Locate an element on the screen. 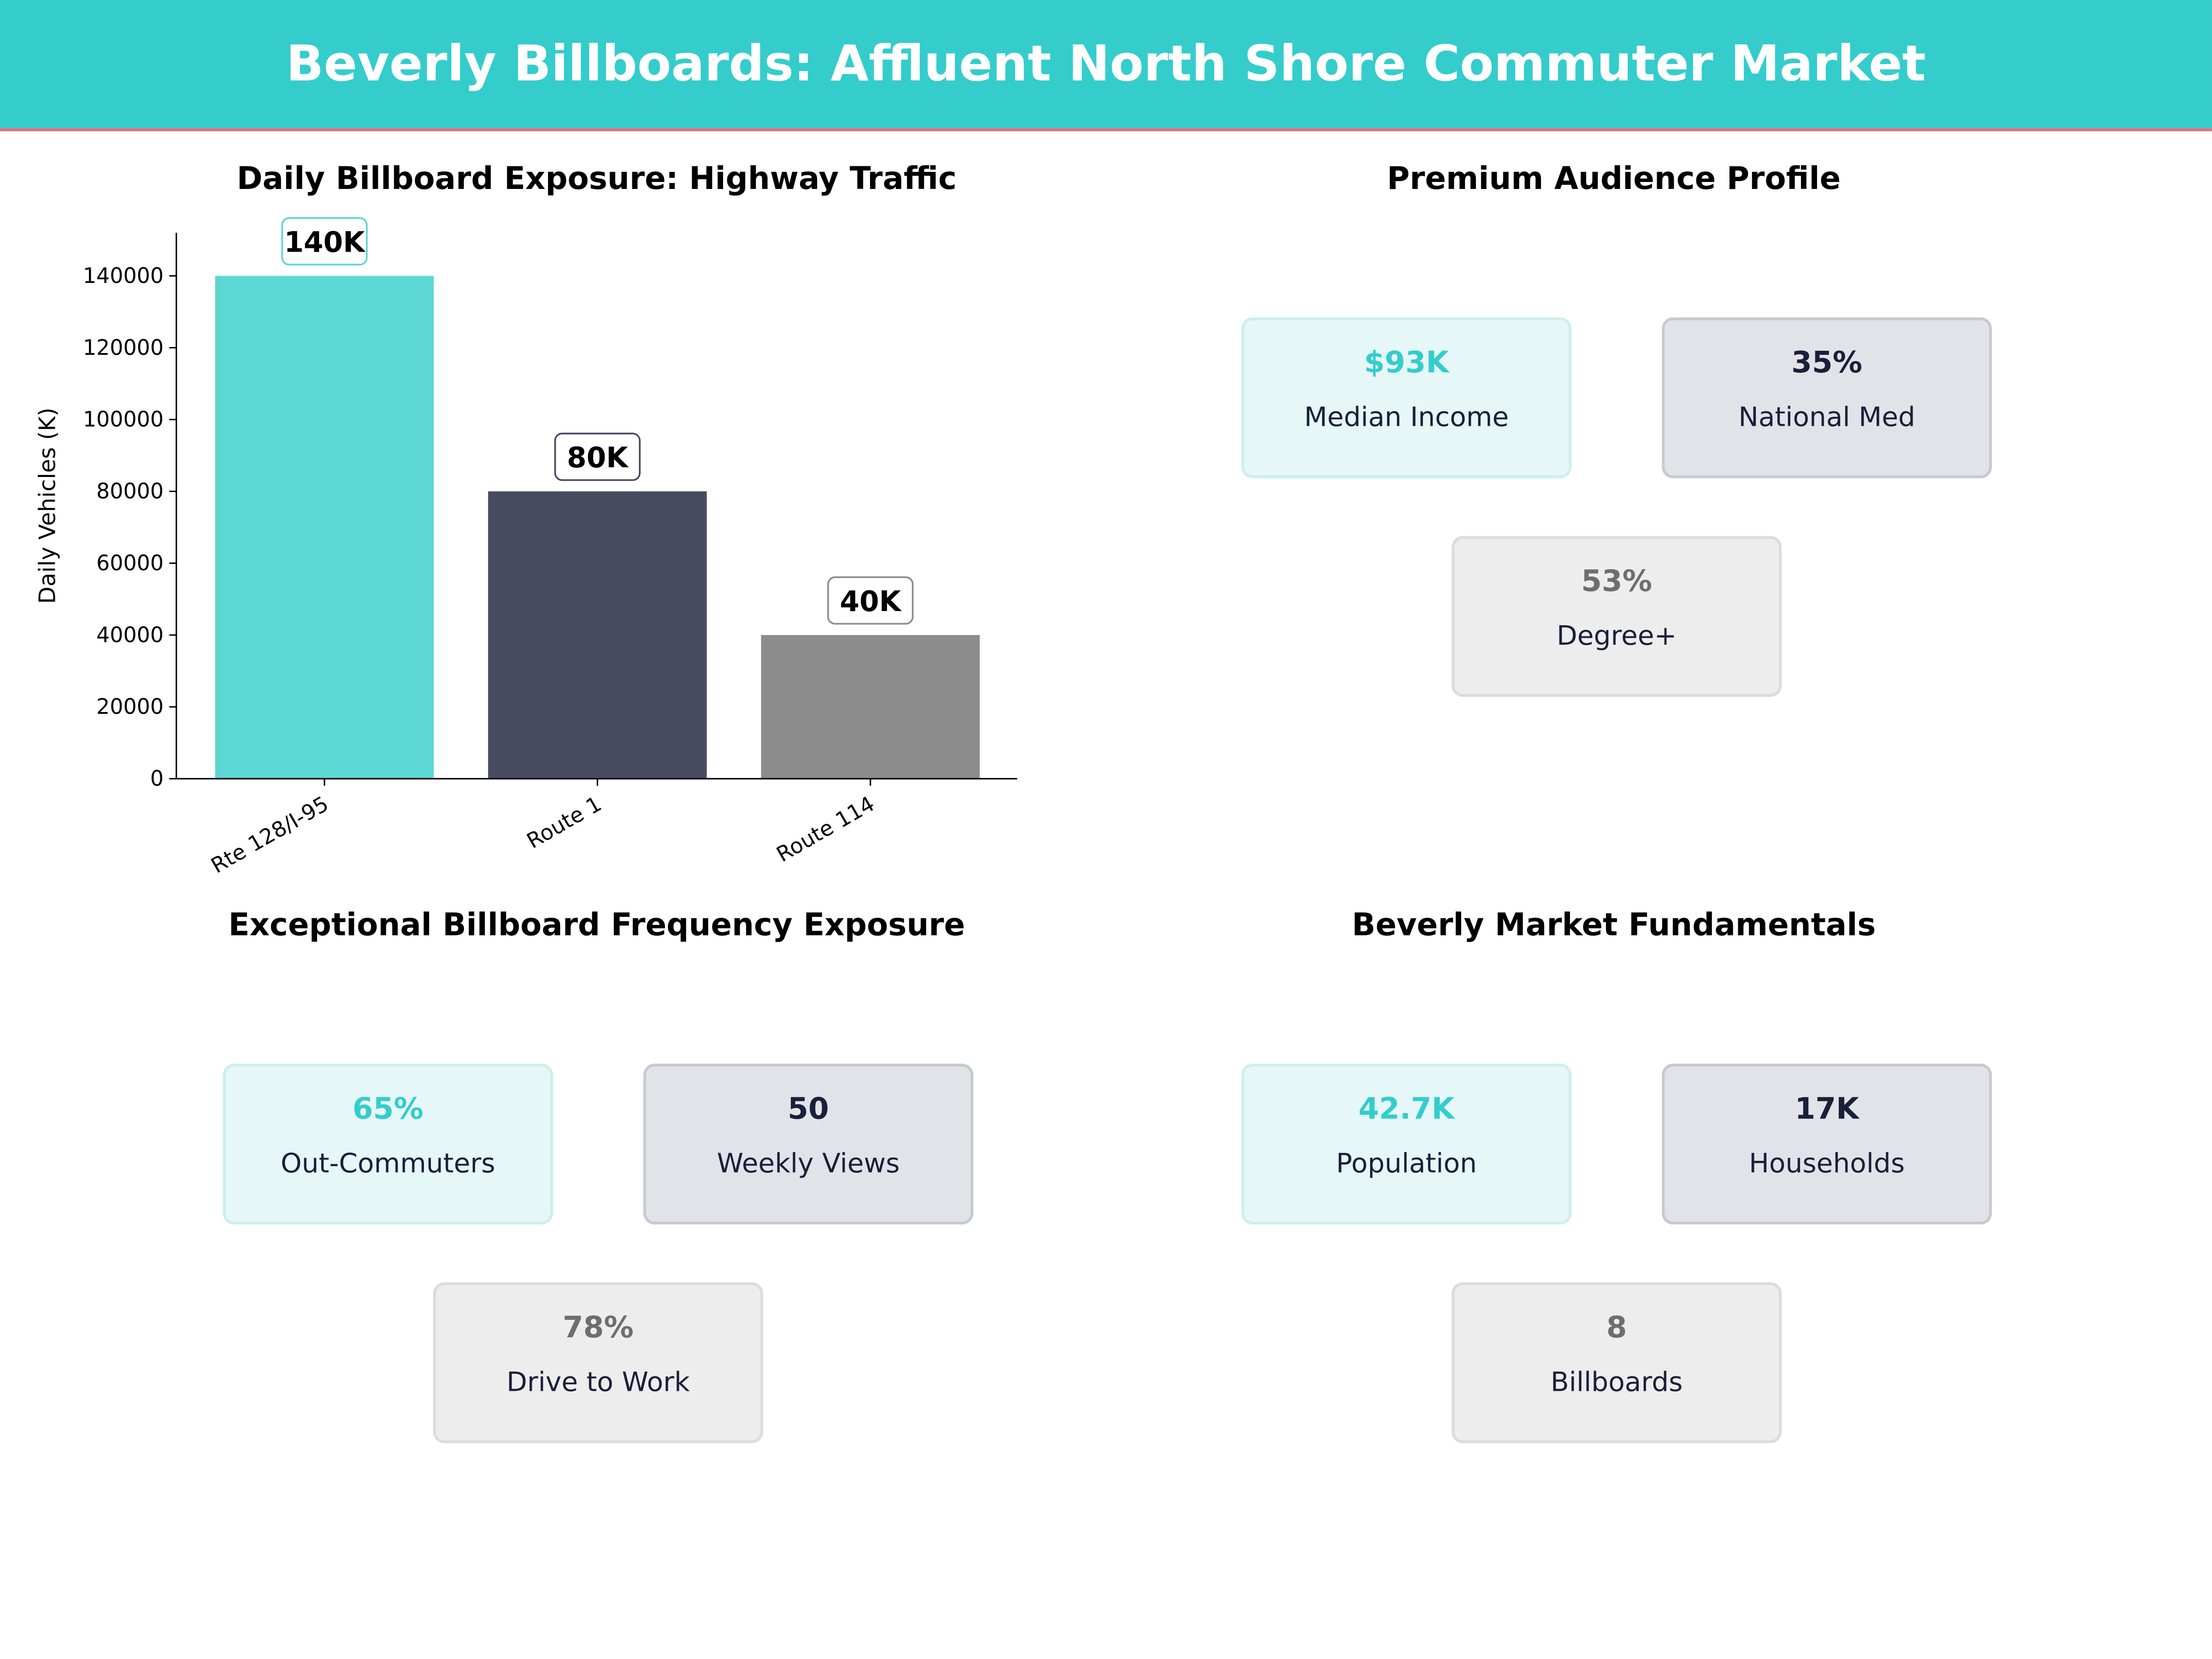 The width and height of the screenshot is (2212, 1659). stat-value: 53% is located at coordinates (1617, 581).